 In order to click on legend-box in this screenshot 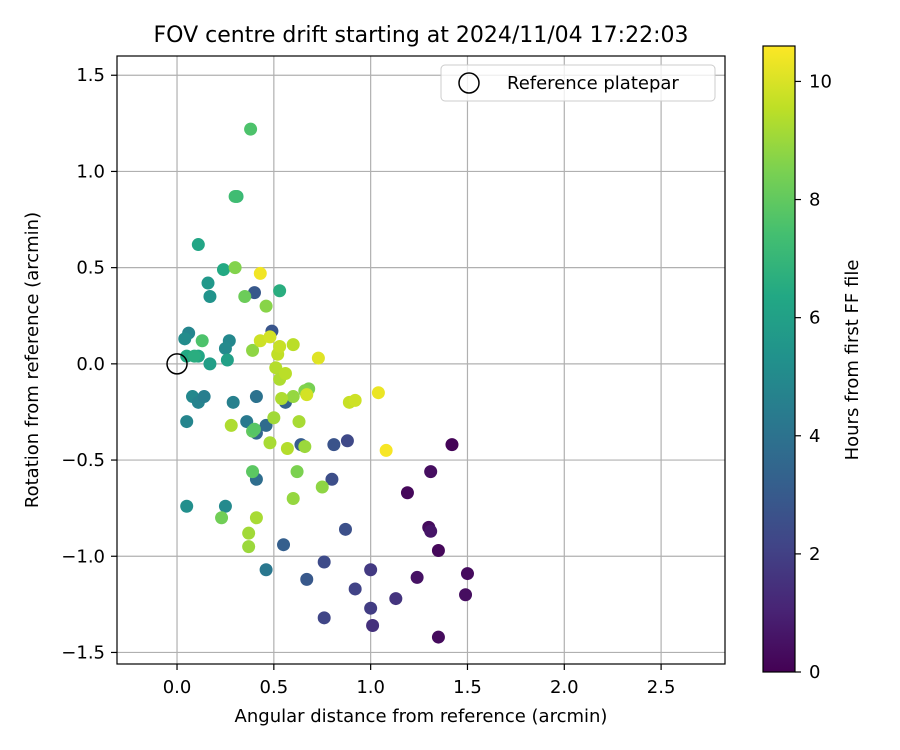, I will do `click(578, 83)`.